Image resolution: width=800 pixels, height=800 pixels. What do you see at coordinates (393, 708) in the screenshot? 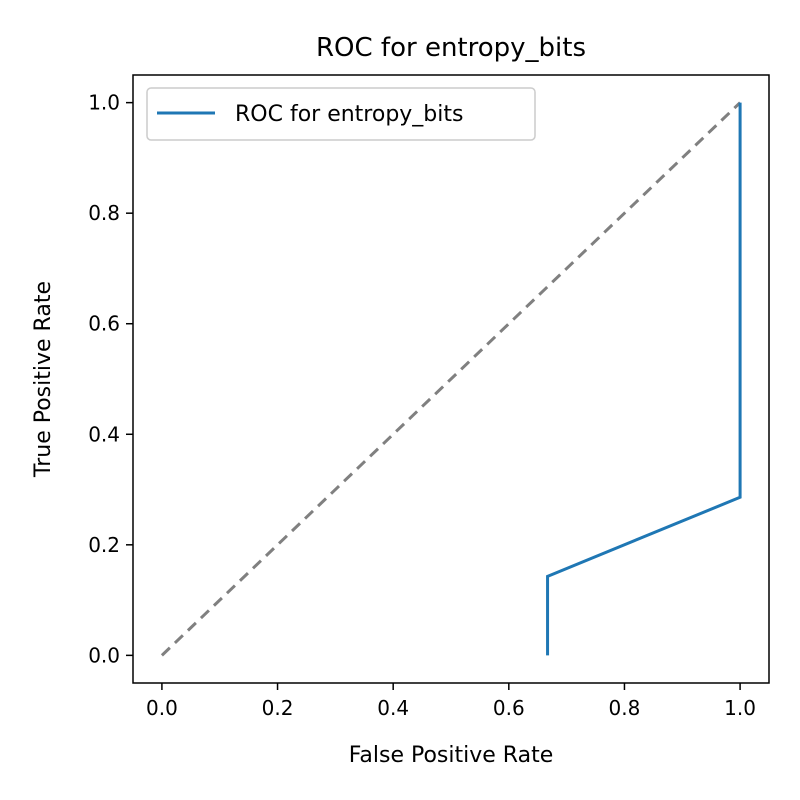
I see `x-tick-label: 0.4` at bounding box center [393, 708].